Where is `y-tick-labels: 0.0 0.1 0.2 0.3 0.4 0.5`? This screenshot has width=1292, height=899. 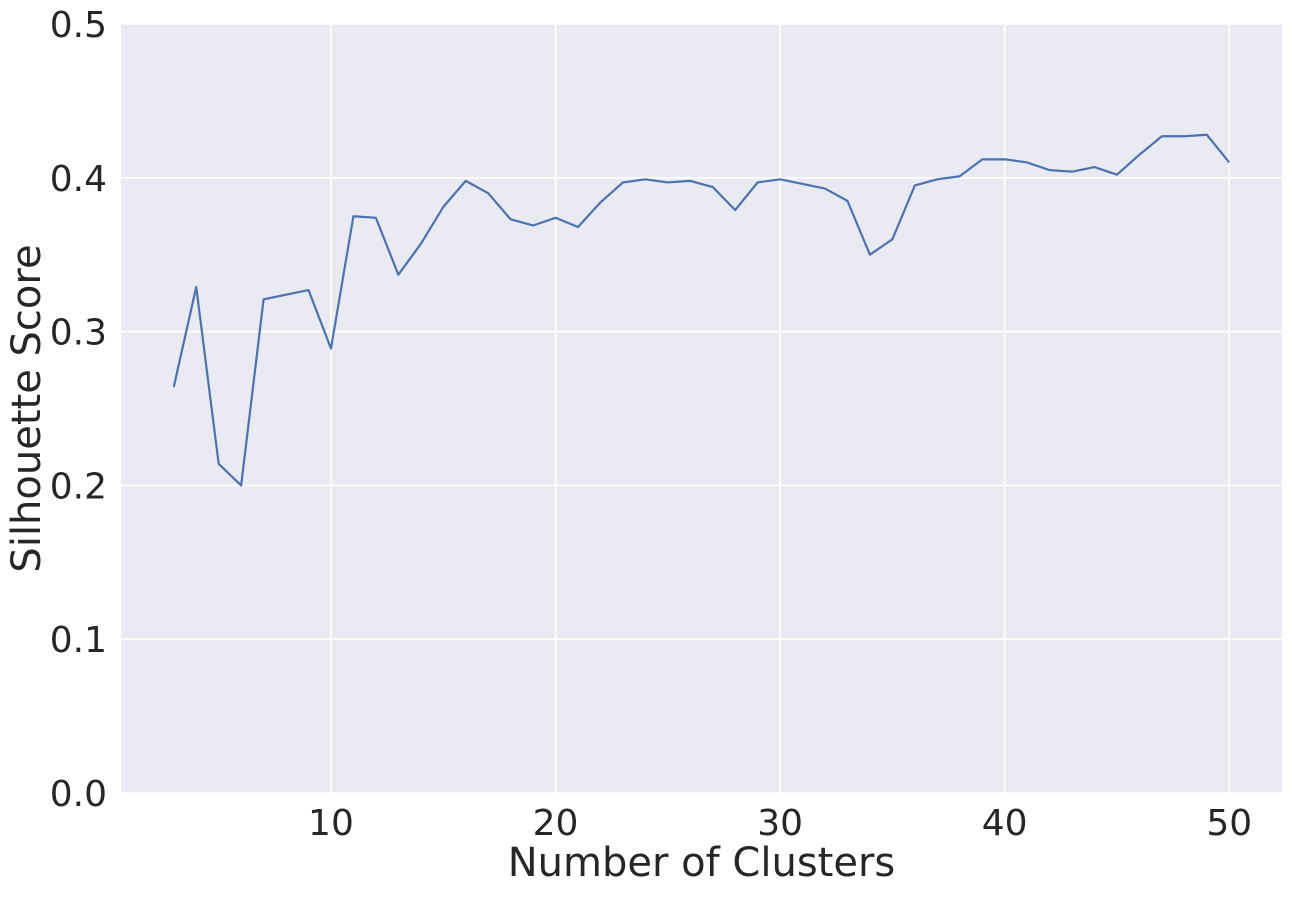 y-tick-labels: 0.0 0.1 0.2 0.3 0.4 0.5 is located at coordinates (78, 410).